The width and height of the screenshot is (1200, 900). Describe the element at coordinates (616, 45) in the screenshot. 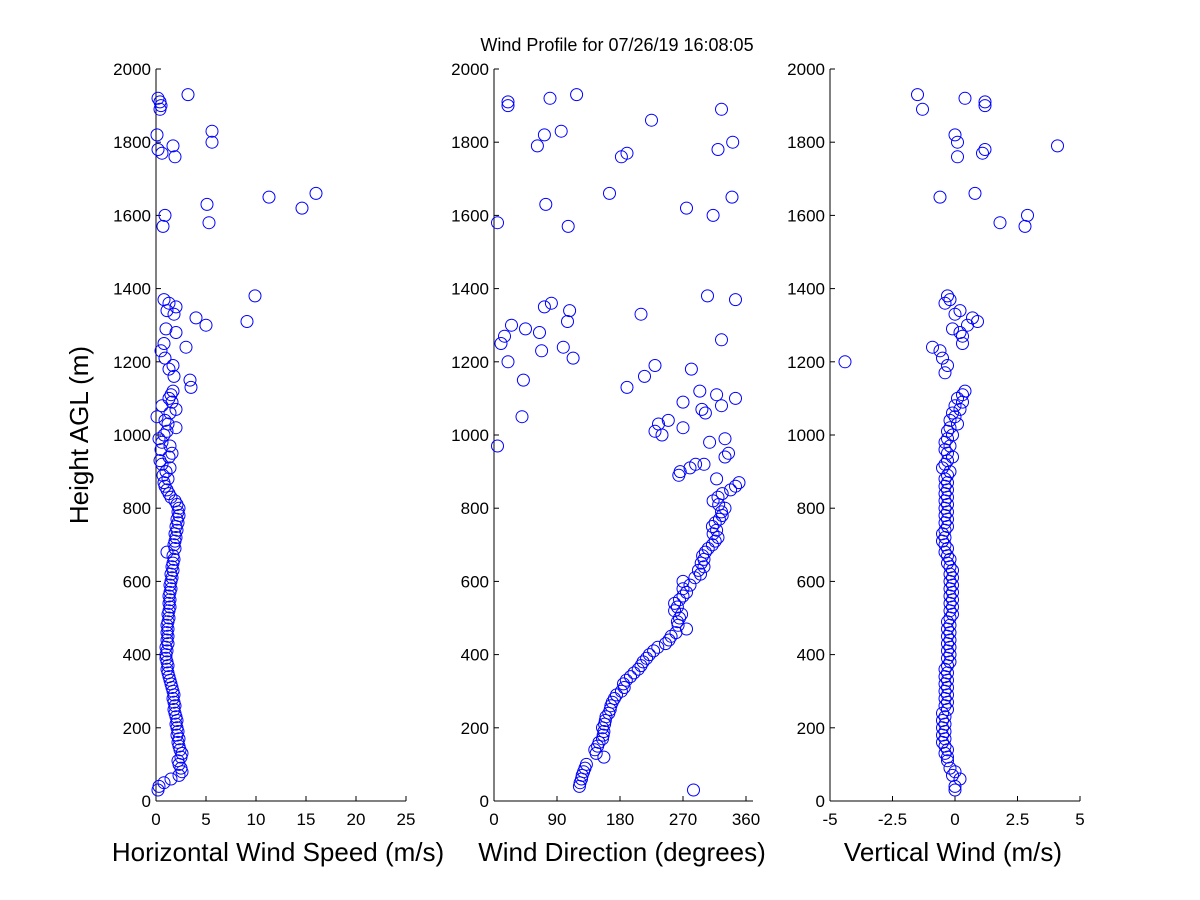

I see `figure-title: Wind Profile for 07/26/19 16:08:05` at that location.